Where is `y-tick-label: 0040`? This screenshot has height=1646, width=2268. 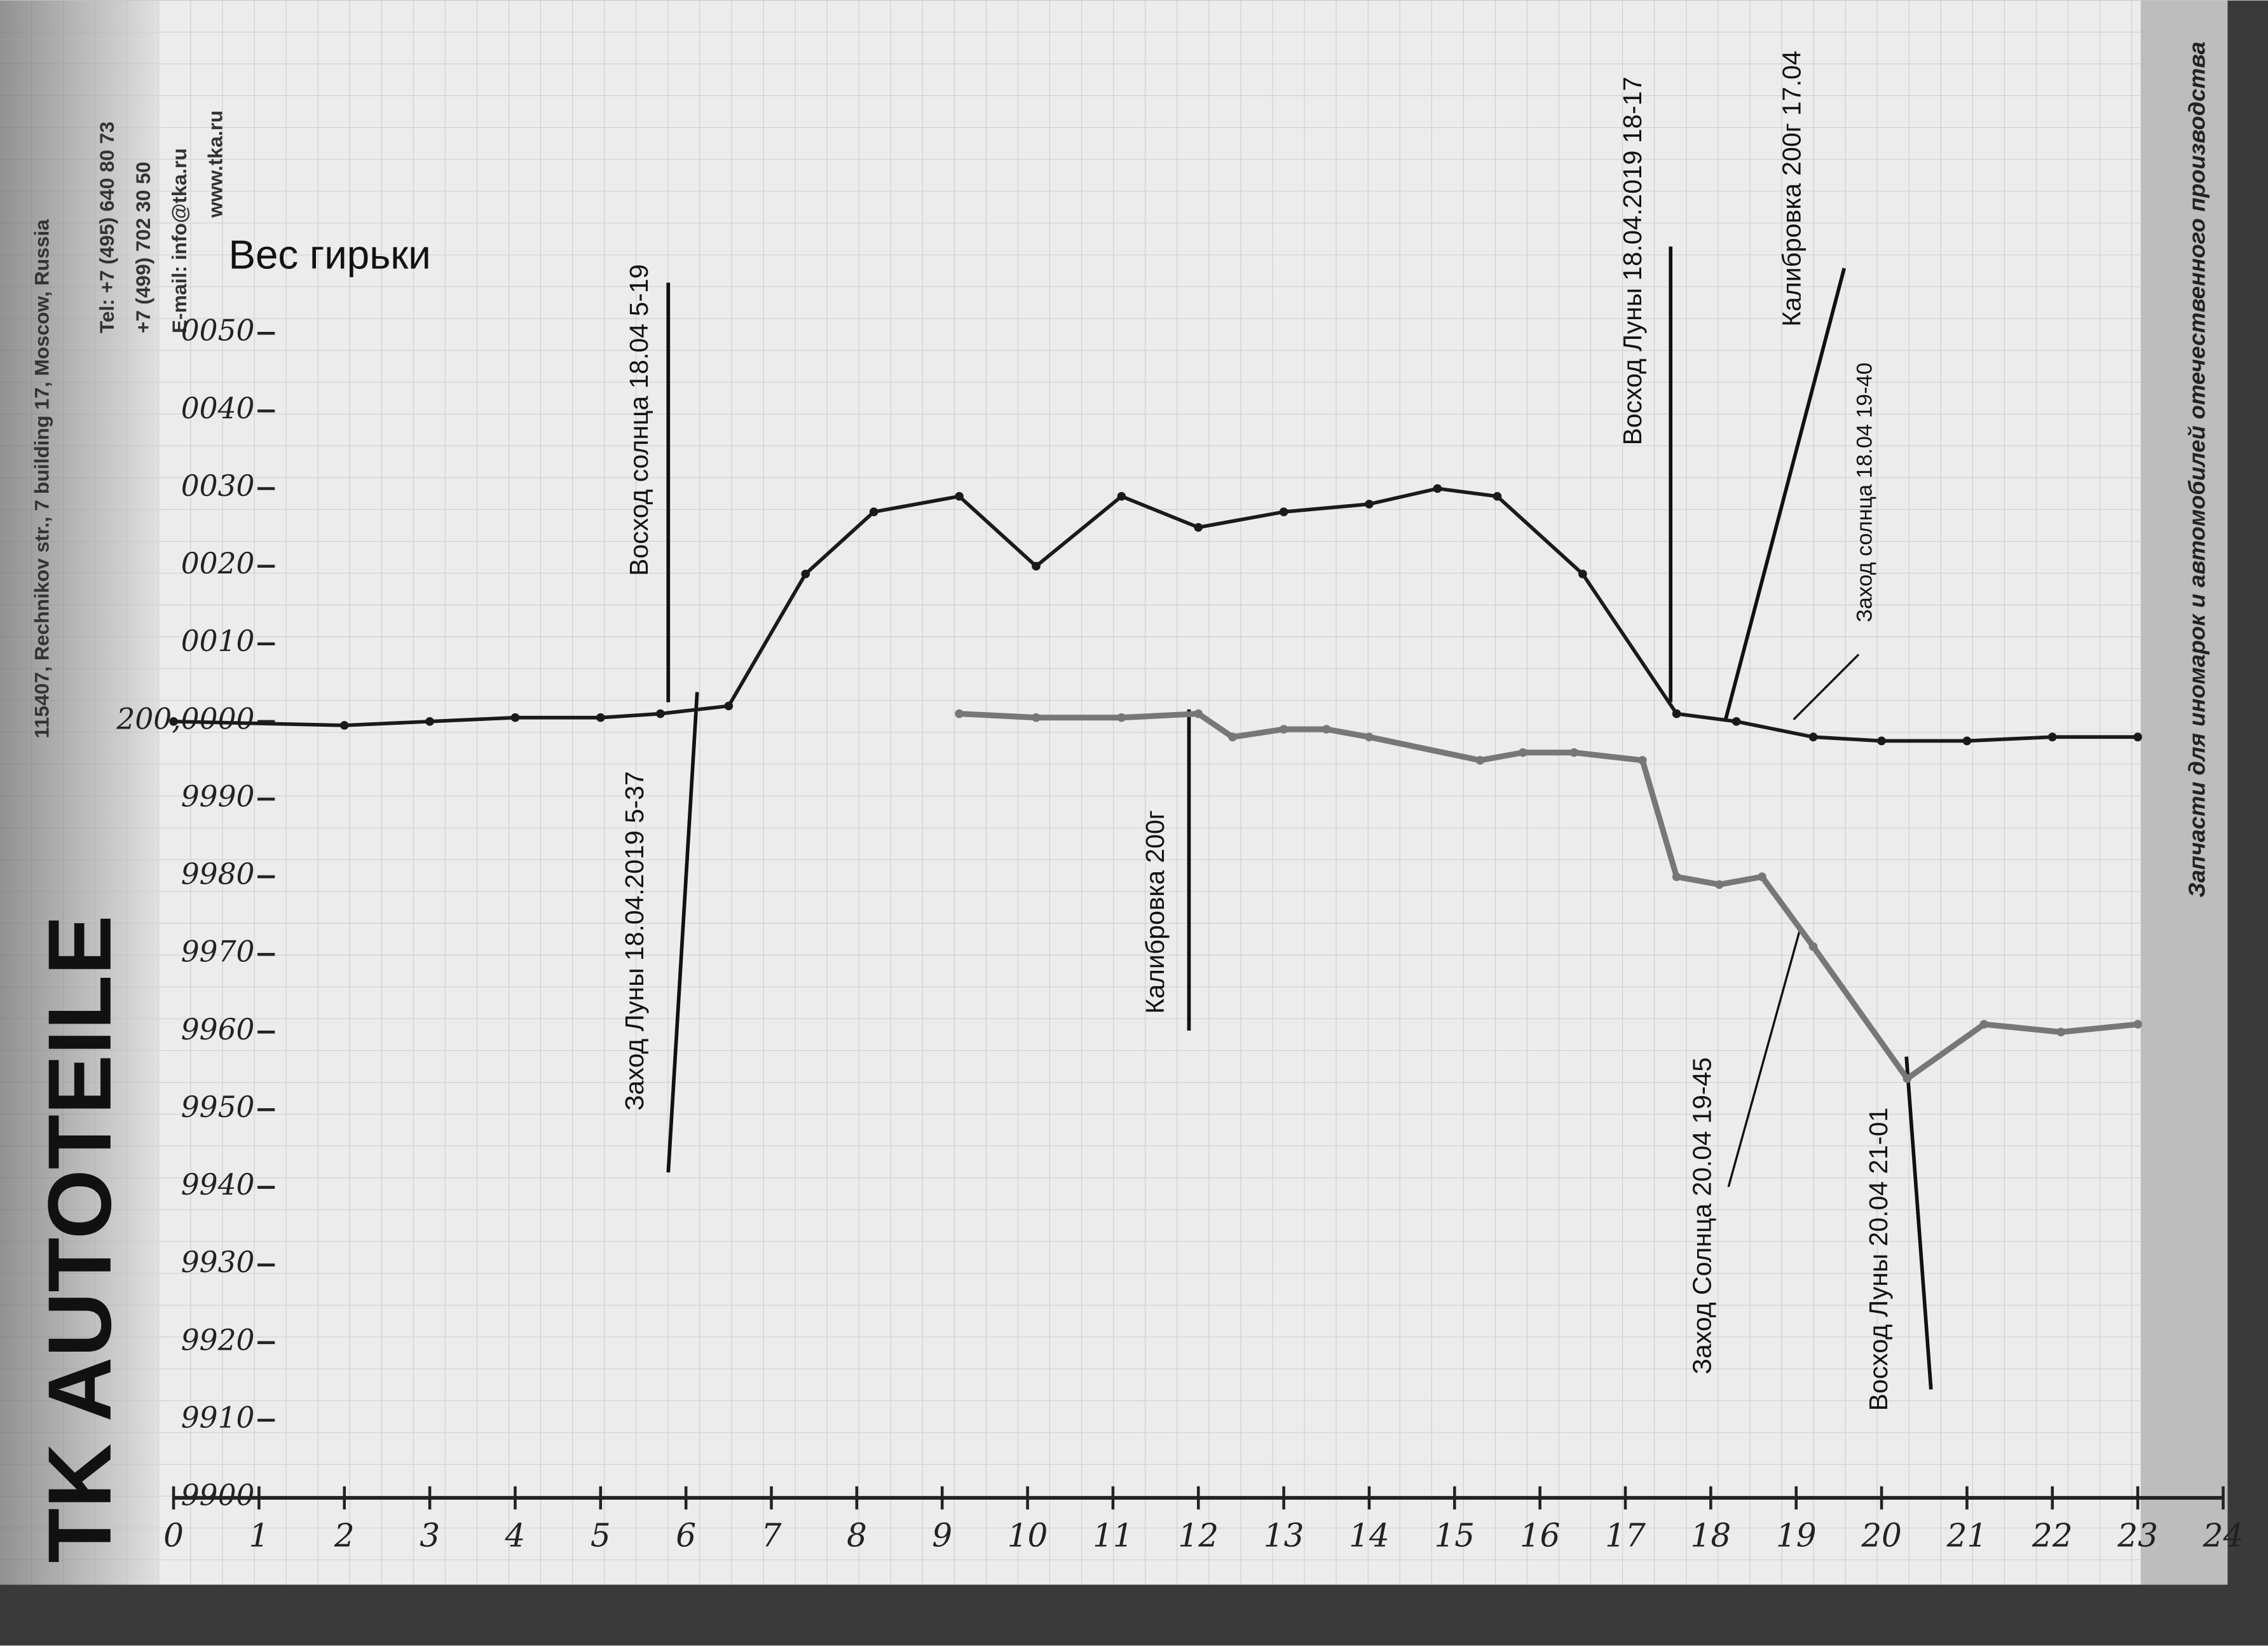
y-tick-label: 0040 is located at coordinates (218, 408).